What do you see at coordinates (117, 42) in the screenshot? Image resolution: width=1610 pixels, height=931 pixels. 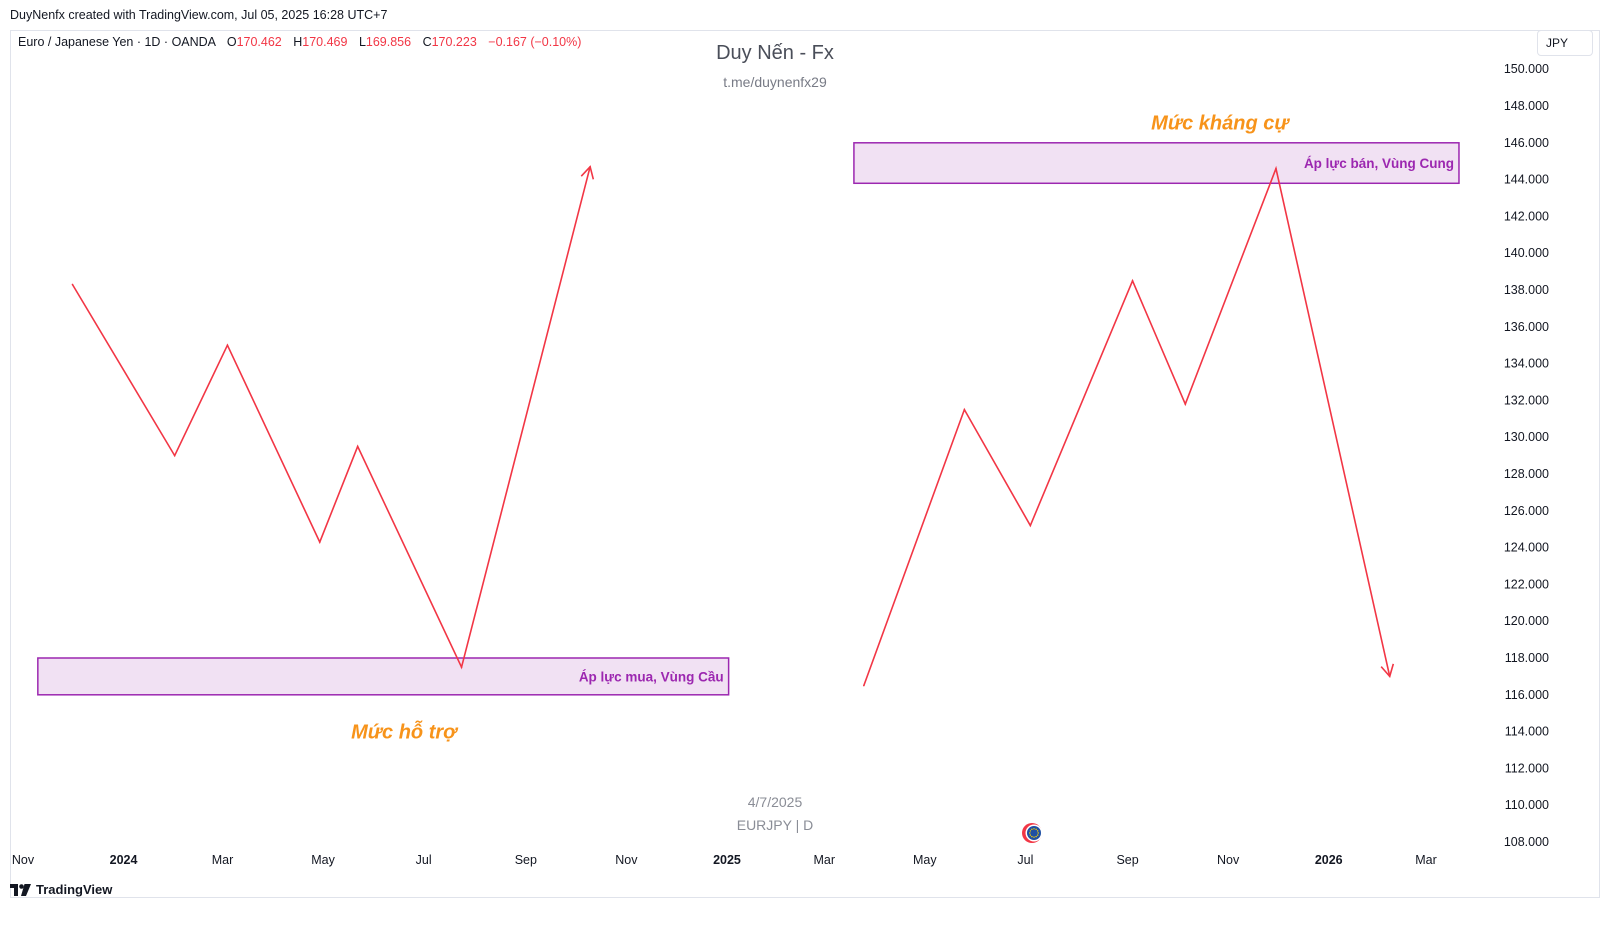 I see `symbol-name: Euro / Japanese Yen · 1D · OANDA` at bounding box center [117, 42].